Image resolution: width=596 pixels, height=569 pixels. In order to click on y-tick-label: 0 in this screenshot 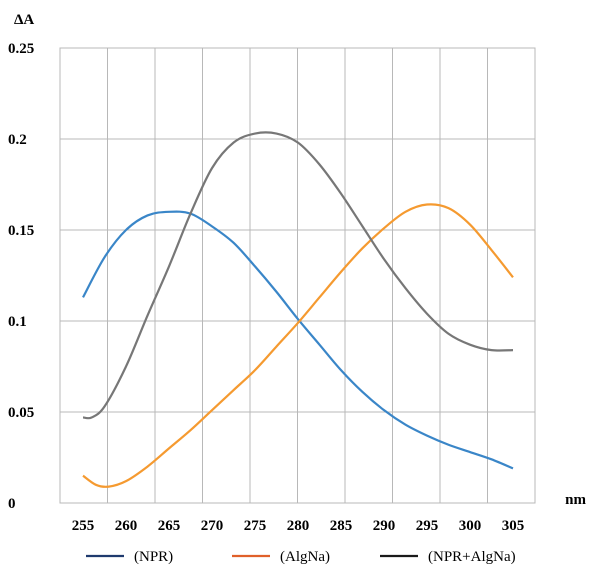, I will do `click(12, 504)`.